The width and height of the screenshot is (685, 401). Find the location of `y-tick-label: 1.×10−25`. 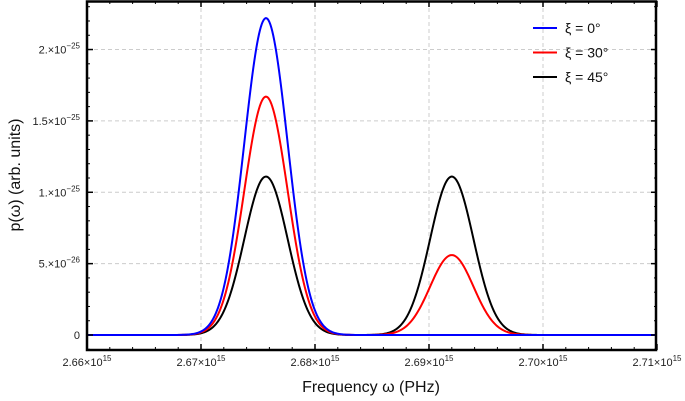

y-tick-label: 1.×10−25 is located at coordinates (60, 191).